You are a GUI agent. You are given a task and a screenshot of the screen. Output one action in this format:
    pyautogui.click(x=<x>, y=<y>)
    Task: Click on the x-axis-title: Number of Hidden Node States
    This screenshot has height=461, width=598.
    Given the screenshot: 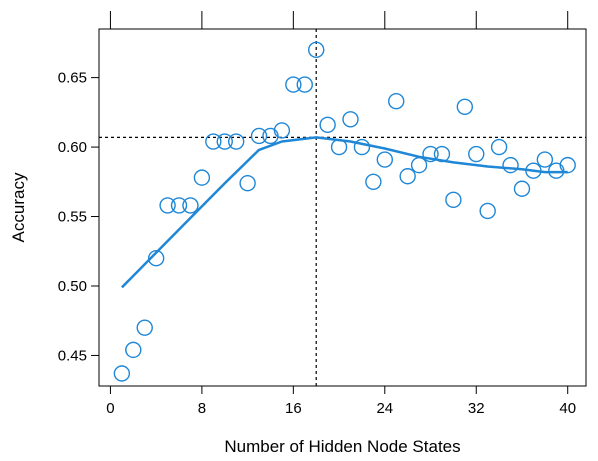 What is the action you would take?
    pyautogui.click(x=342, y=446)
    